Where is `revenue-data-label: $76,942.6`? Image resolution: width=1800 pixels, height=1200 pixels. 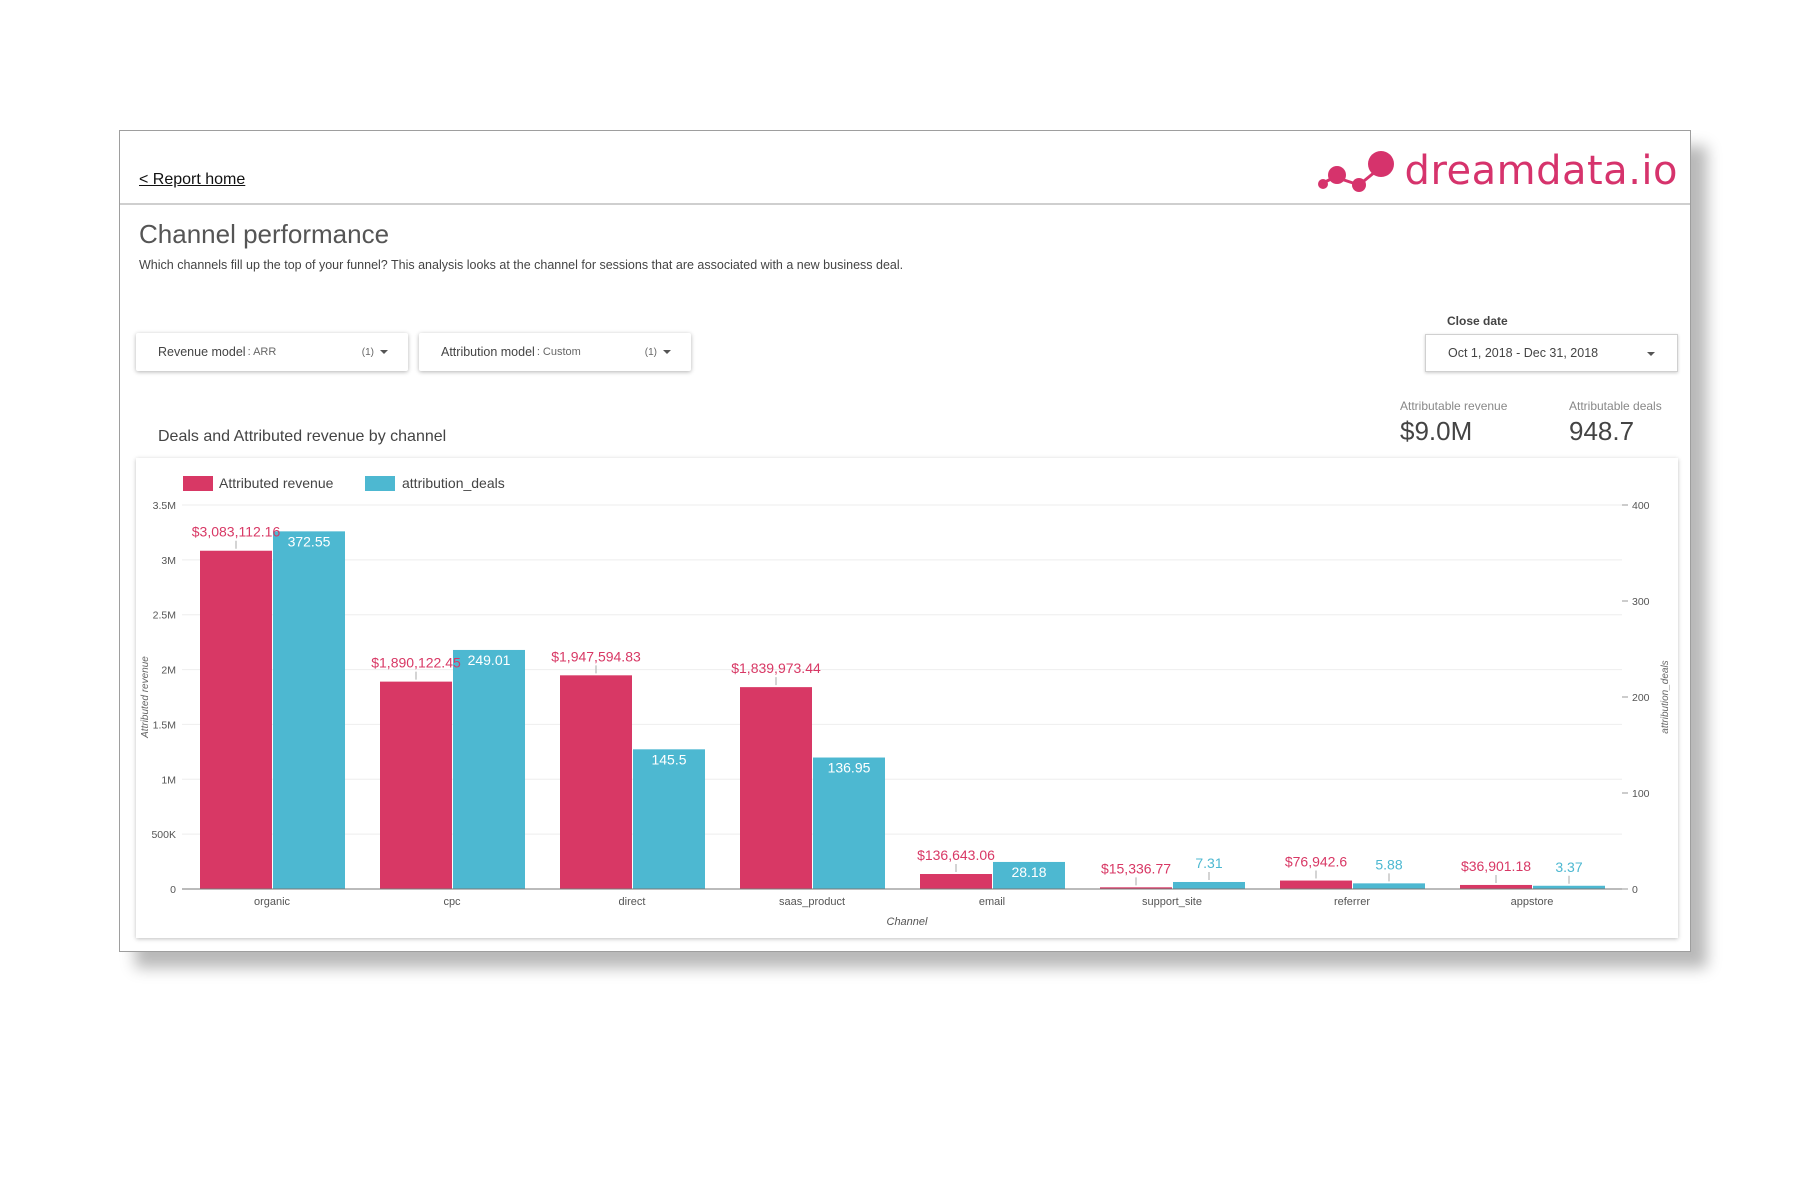 revenue-data-label: $76,942.6 is located at coordinates (1316, 862).